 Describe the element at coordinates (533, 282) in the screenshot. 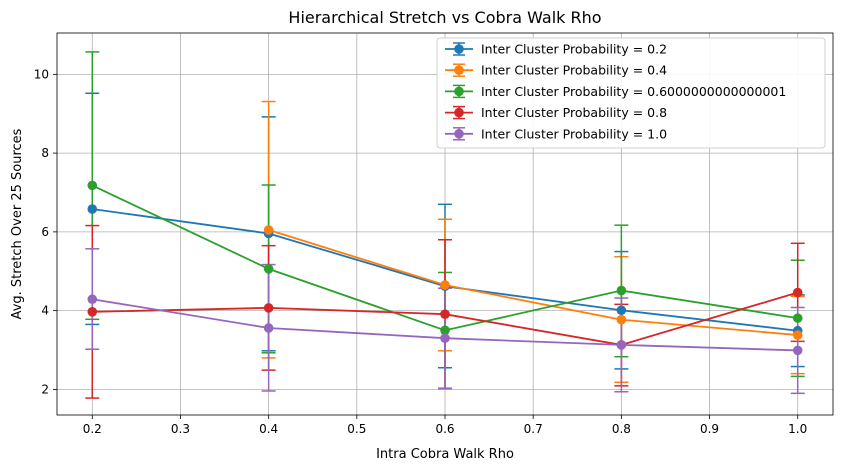

I see `series-line` at that location.